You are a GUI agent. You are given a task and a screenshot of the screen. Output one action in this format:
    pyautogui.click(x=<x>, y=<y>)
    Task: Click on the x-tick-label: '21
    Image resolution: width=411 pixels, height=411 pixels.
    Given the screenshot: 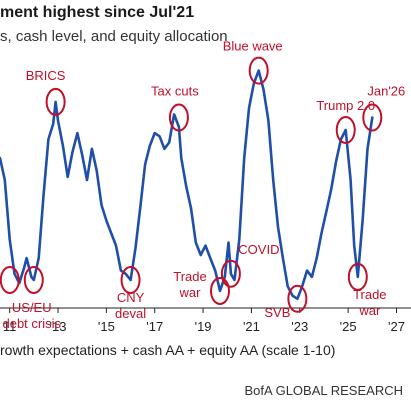 What is the action you would take?
    pyautogui.click(x=251, y=326)
    